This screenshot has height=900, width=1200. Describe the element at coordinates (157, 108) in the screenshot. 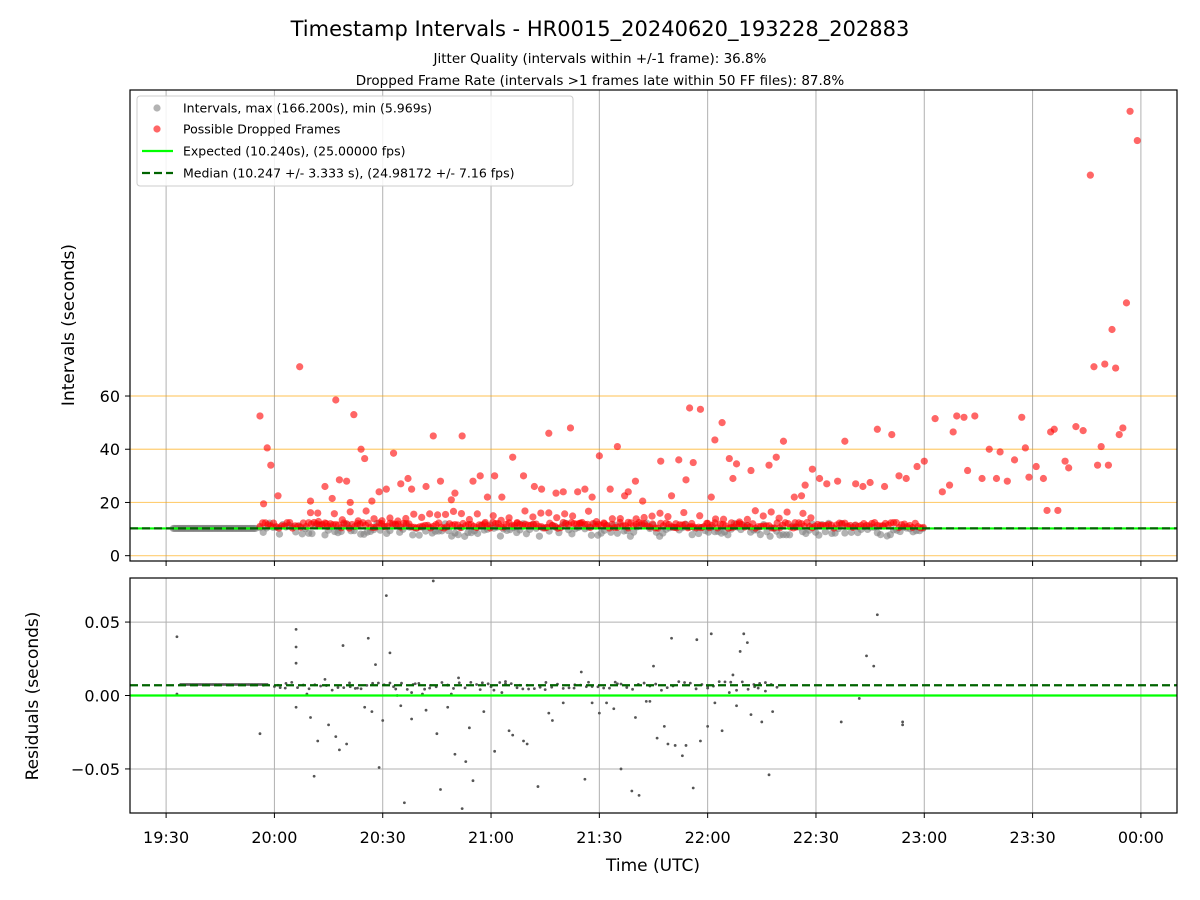

I see `legend-intervals-marker` at that location.